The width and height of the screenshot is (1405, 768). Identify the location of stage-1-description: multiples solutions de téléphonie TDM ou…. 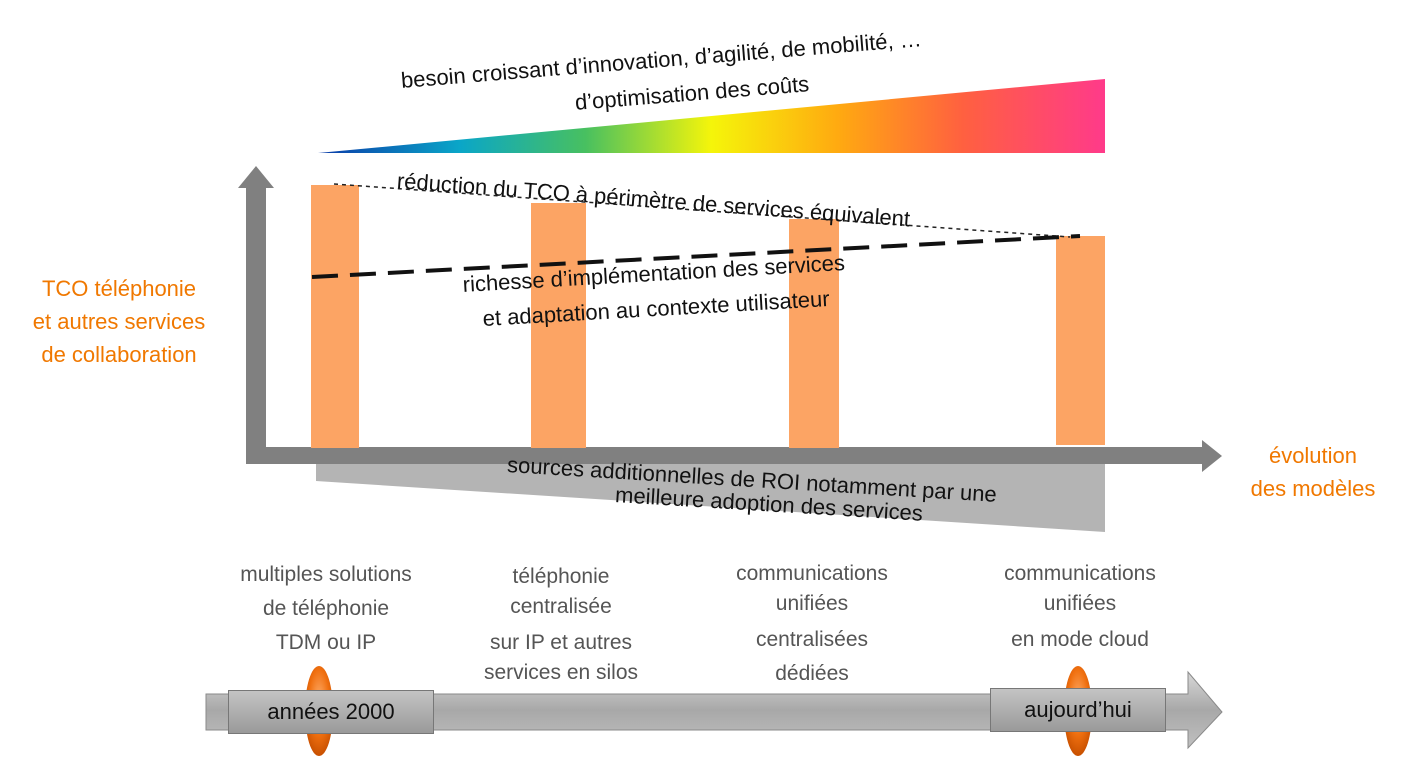
(326, 608).